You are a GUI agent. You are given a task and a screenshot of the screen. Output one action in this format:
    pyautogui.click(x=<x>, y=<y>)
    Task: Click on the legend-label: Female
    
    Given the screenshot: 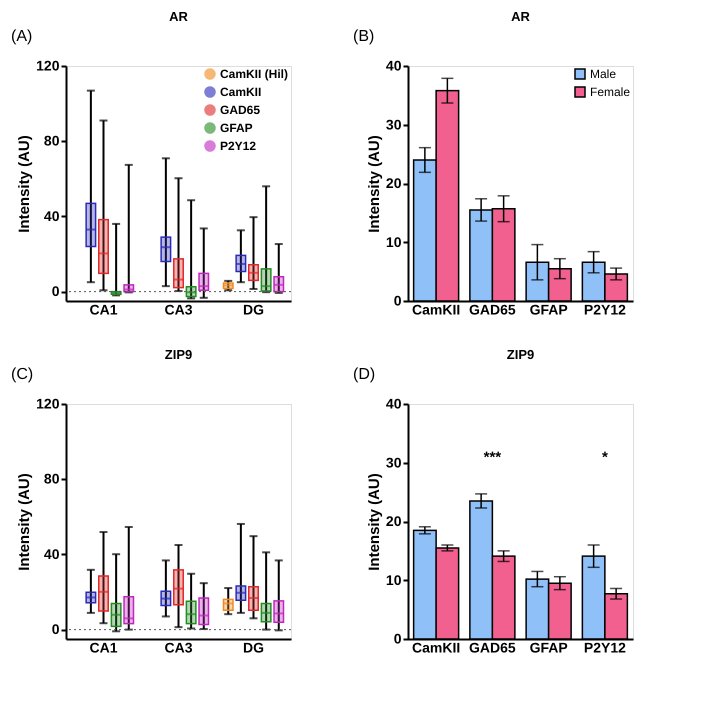 What is the action you would take?
    pyautogui.click(x=610, y=92)
    